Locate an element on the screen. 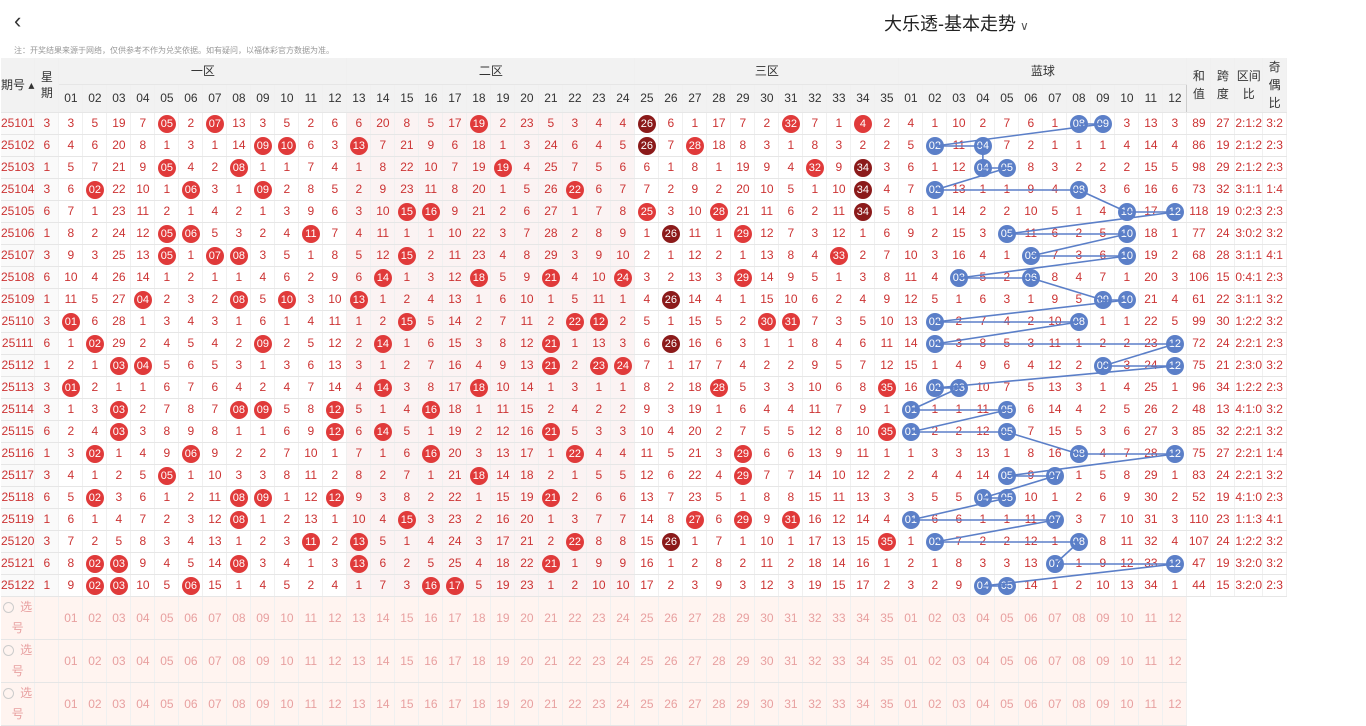  select-number: 01 is located at coordinates (71, 661).